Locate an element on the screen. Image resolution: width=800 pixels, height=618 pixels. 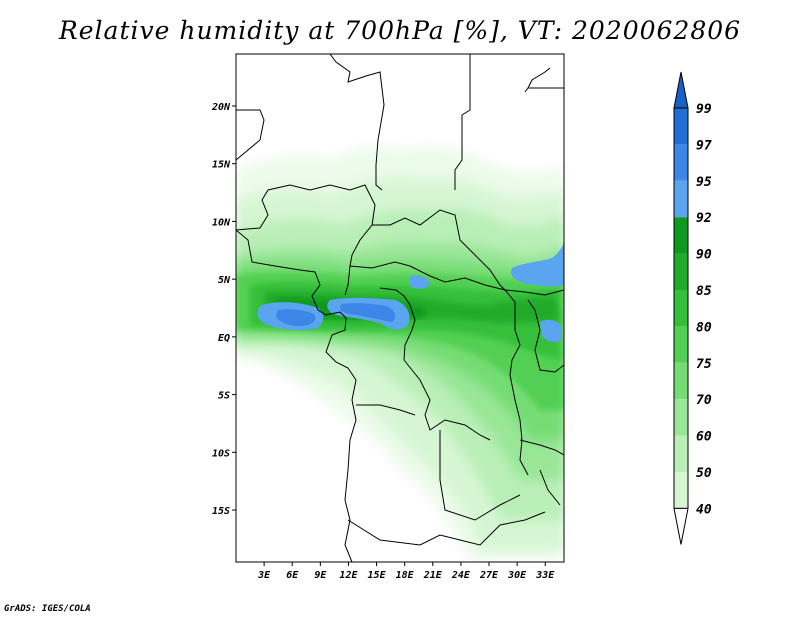
grads-credit: GrADS: IGES/COLA is located at coordinates (47, 609).